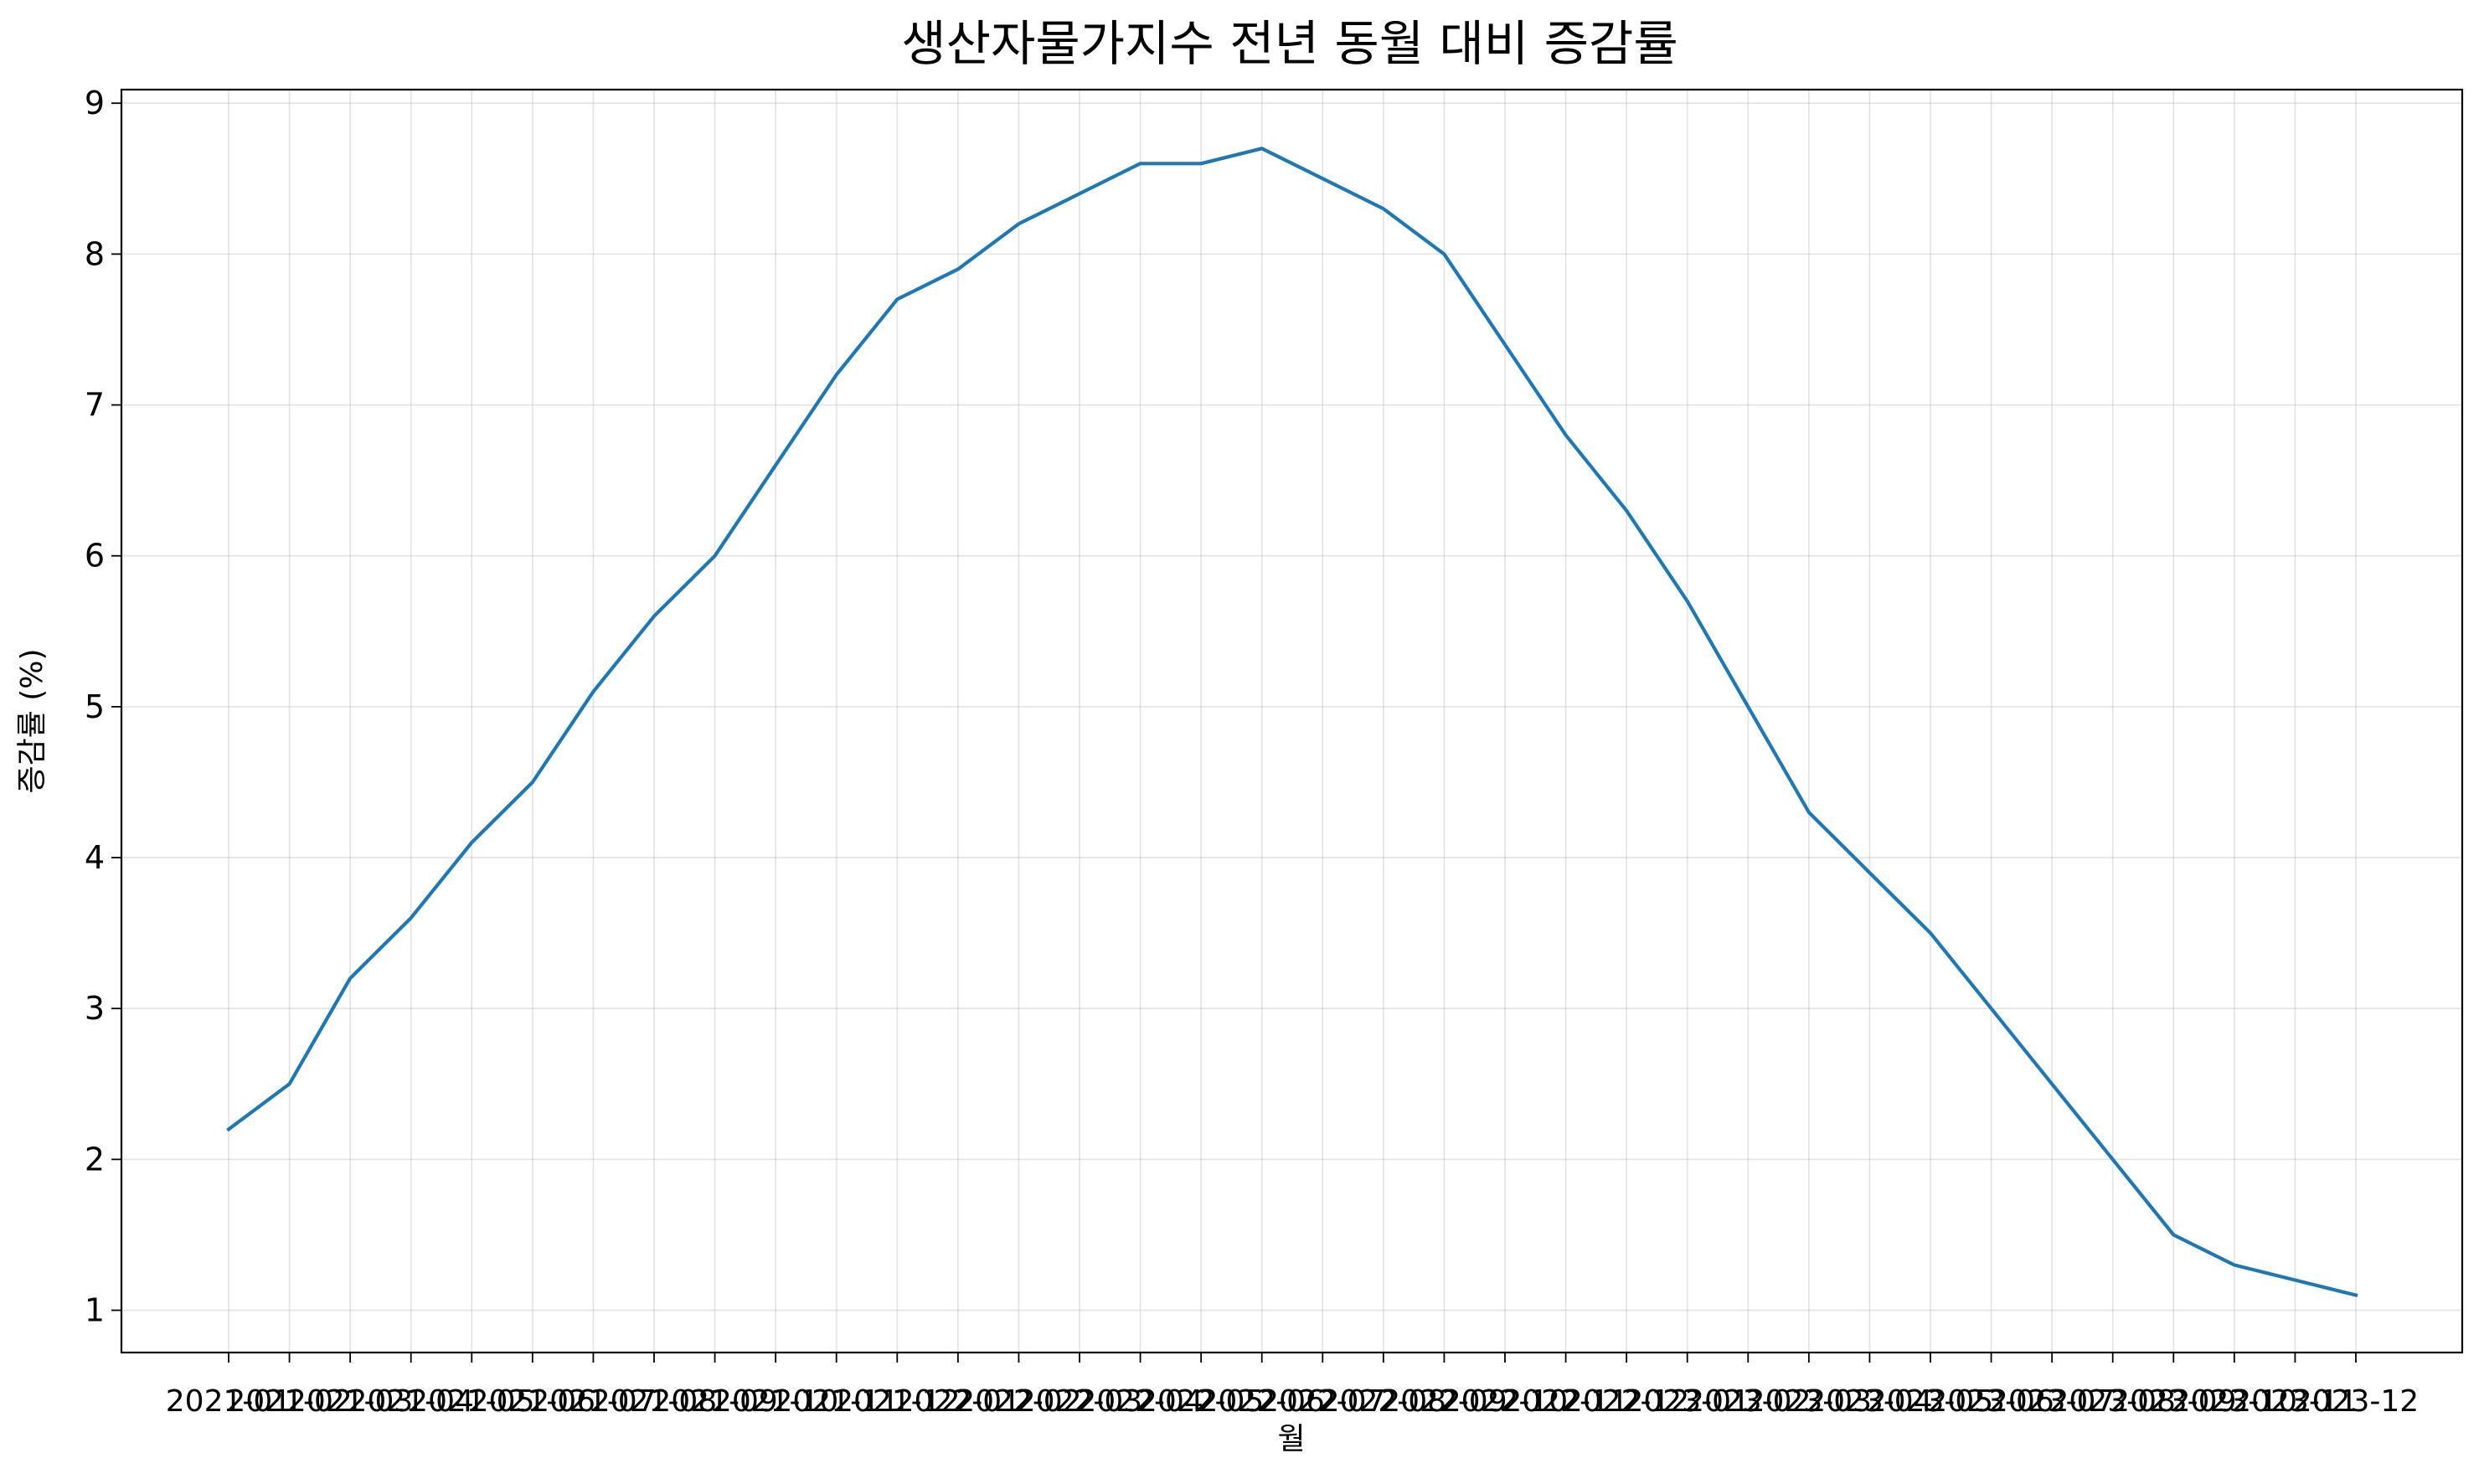  What do you see at coordinates (1291, 1439) in the screenshot?
I see `x-axis-label: 월` at bounding box center [1291, 1439].